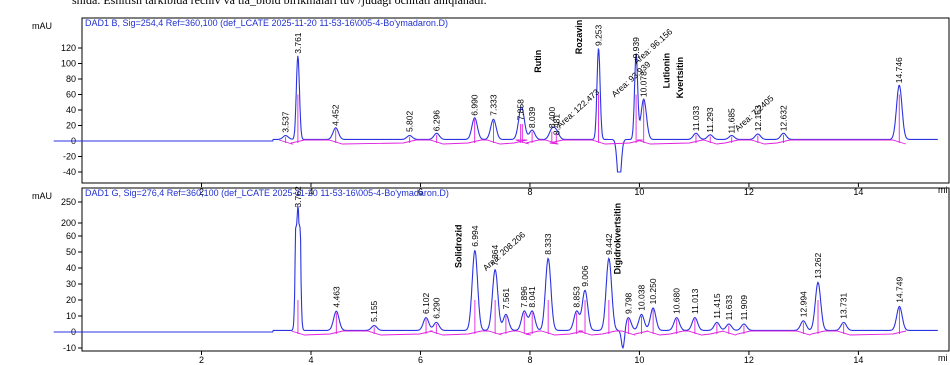 This screenshot has height=365, width=950. I want to click on peak-label: 7.333, so click(493, 105).